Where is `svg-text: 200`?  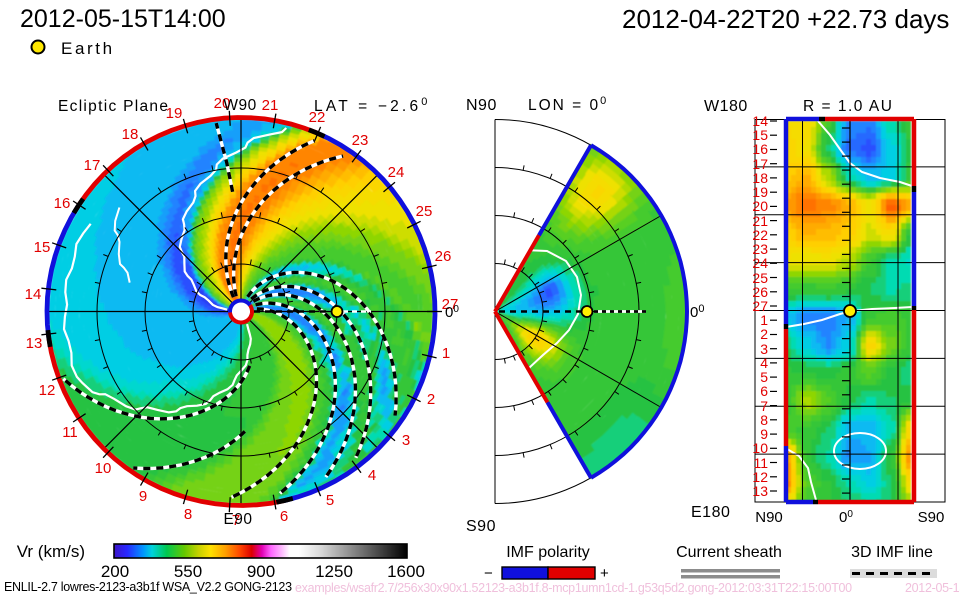
svg-text: 200 is located at coordinates (115, 571).